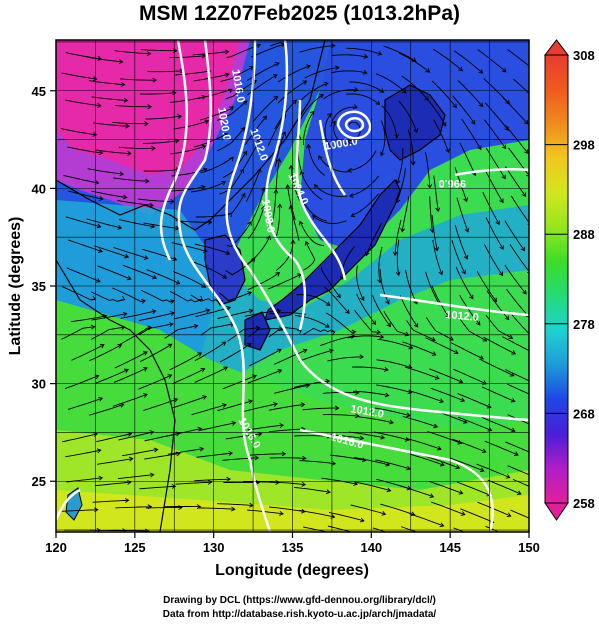 The image size is (599, 625). I want to click on isobar-1016-west, so click(224, 286).